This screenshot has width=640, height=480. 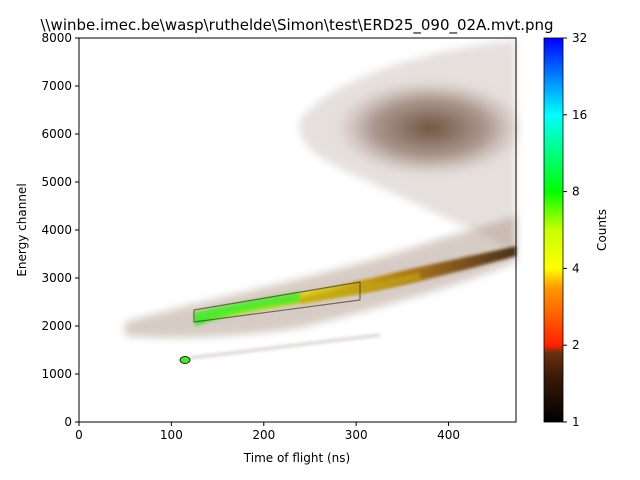 What do you see at coordinates (576, 345) in the screenshot?
I see `colorbar-tick-label: 2` at bounding box center [576, 345].